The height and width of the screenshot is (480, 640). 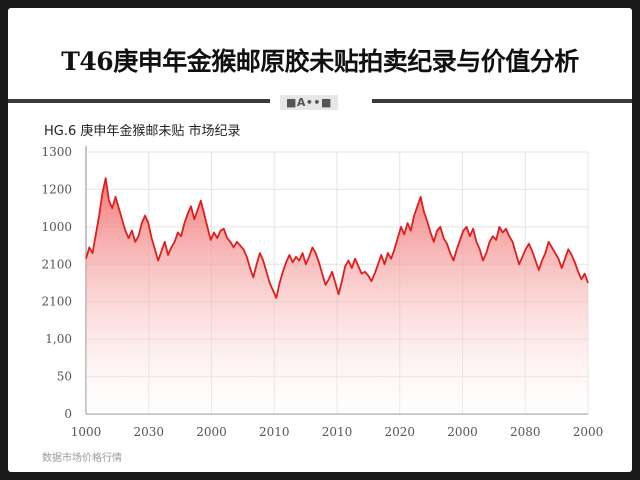 I want to click on y-tick-label: 1000, so click(x=56, y=227).